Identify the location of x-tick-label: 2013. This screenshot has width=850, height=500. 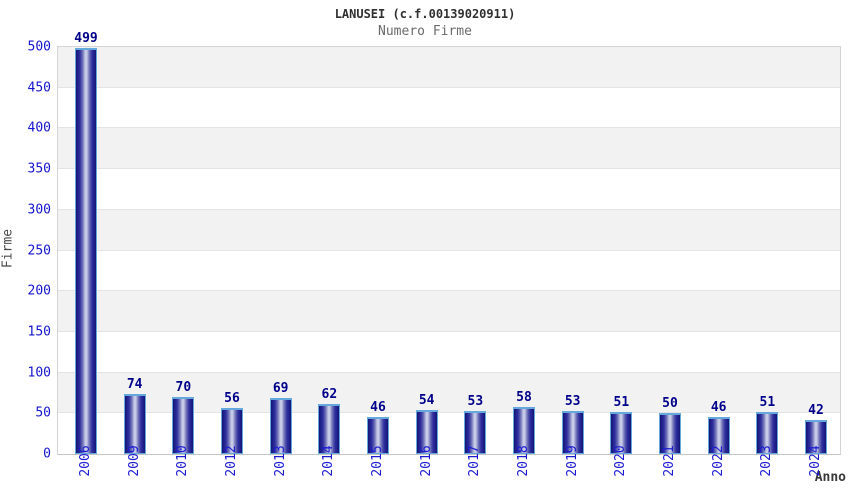
(280, 461).